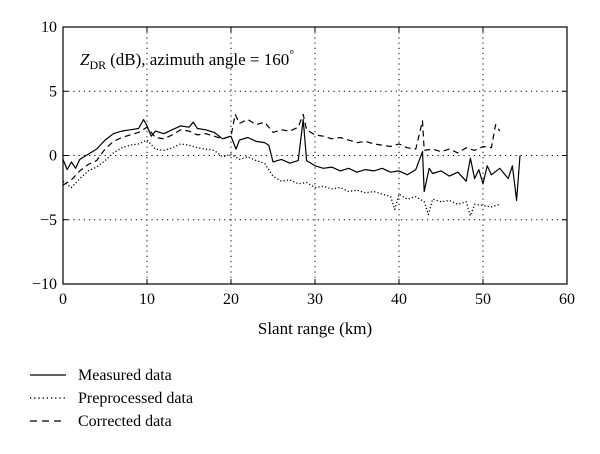 This screenshot has width=600, height=454. Describe the element at coordinates (315, 328) in the screenshot. I see `x-axis-label: Slant range (km)` at that location.